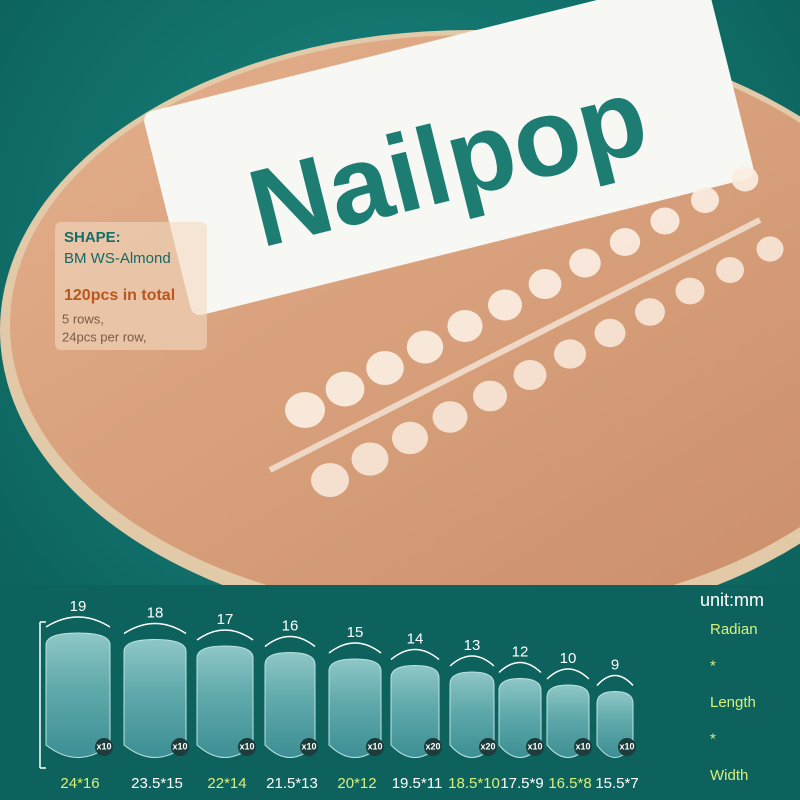 The height and width of the screenshot is (800, 800). I want to click on size-label: 23.5*15, so click(157, 783).